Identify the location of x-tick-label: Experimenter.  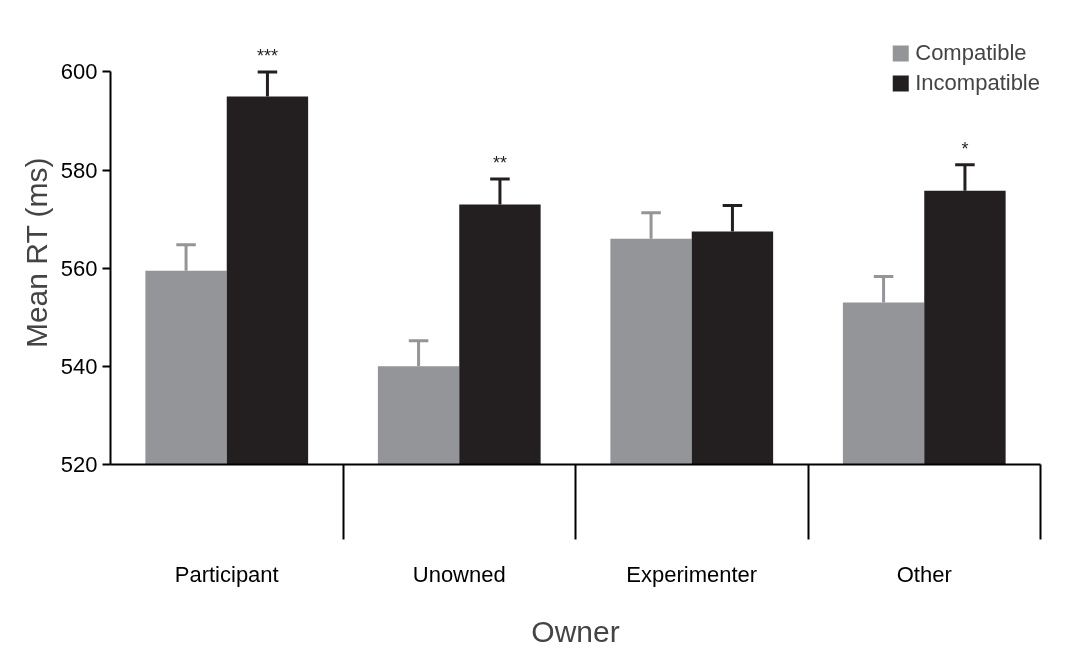
(692, 574).